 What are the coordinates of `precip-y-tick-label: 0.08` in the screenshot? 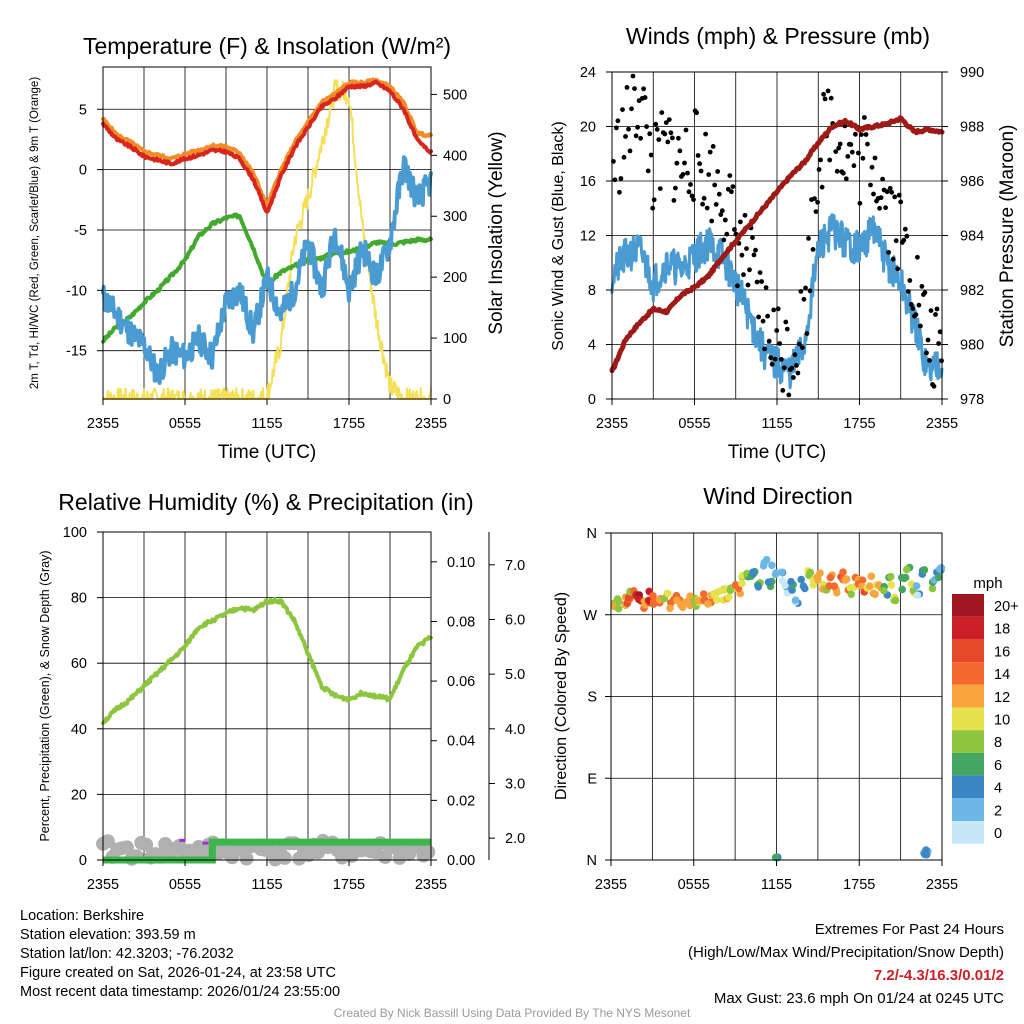 It's located at (461, 622).